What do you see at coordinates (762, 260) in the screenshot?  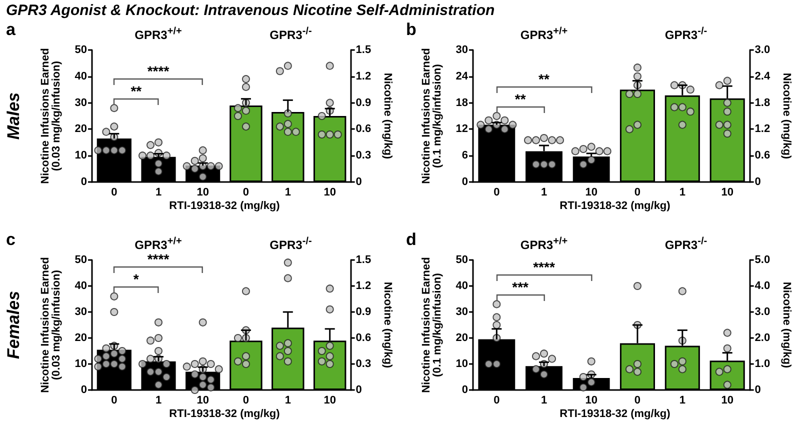 I see `y2-tick-label: 5.0` at bounding box center [762, 260].